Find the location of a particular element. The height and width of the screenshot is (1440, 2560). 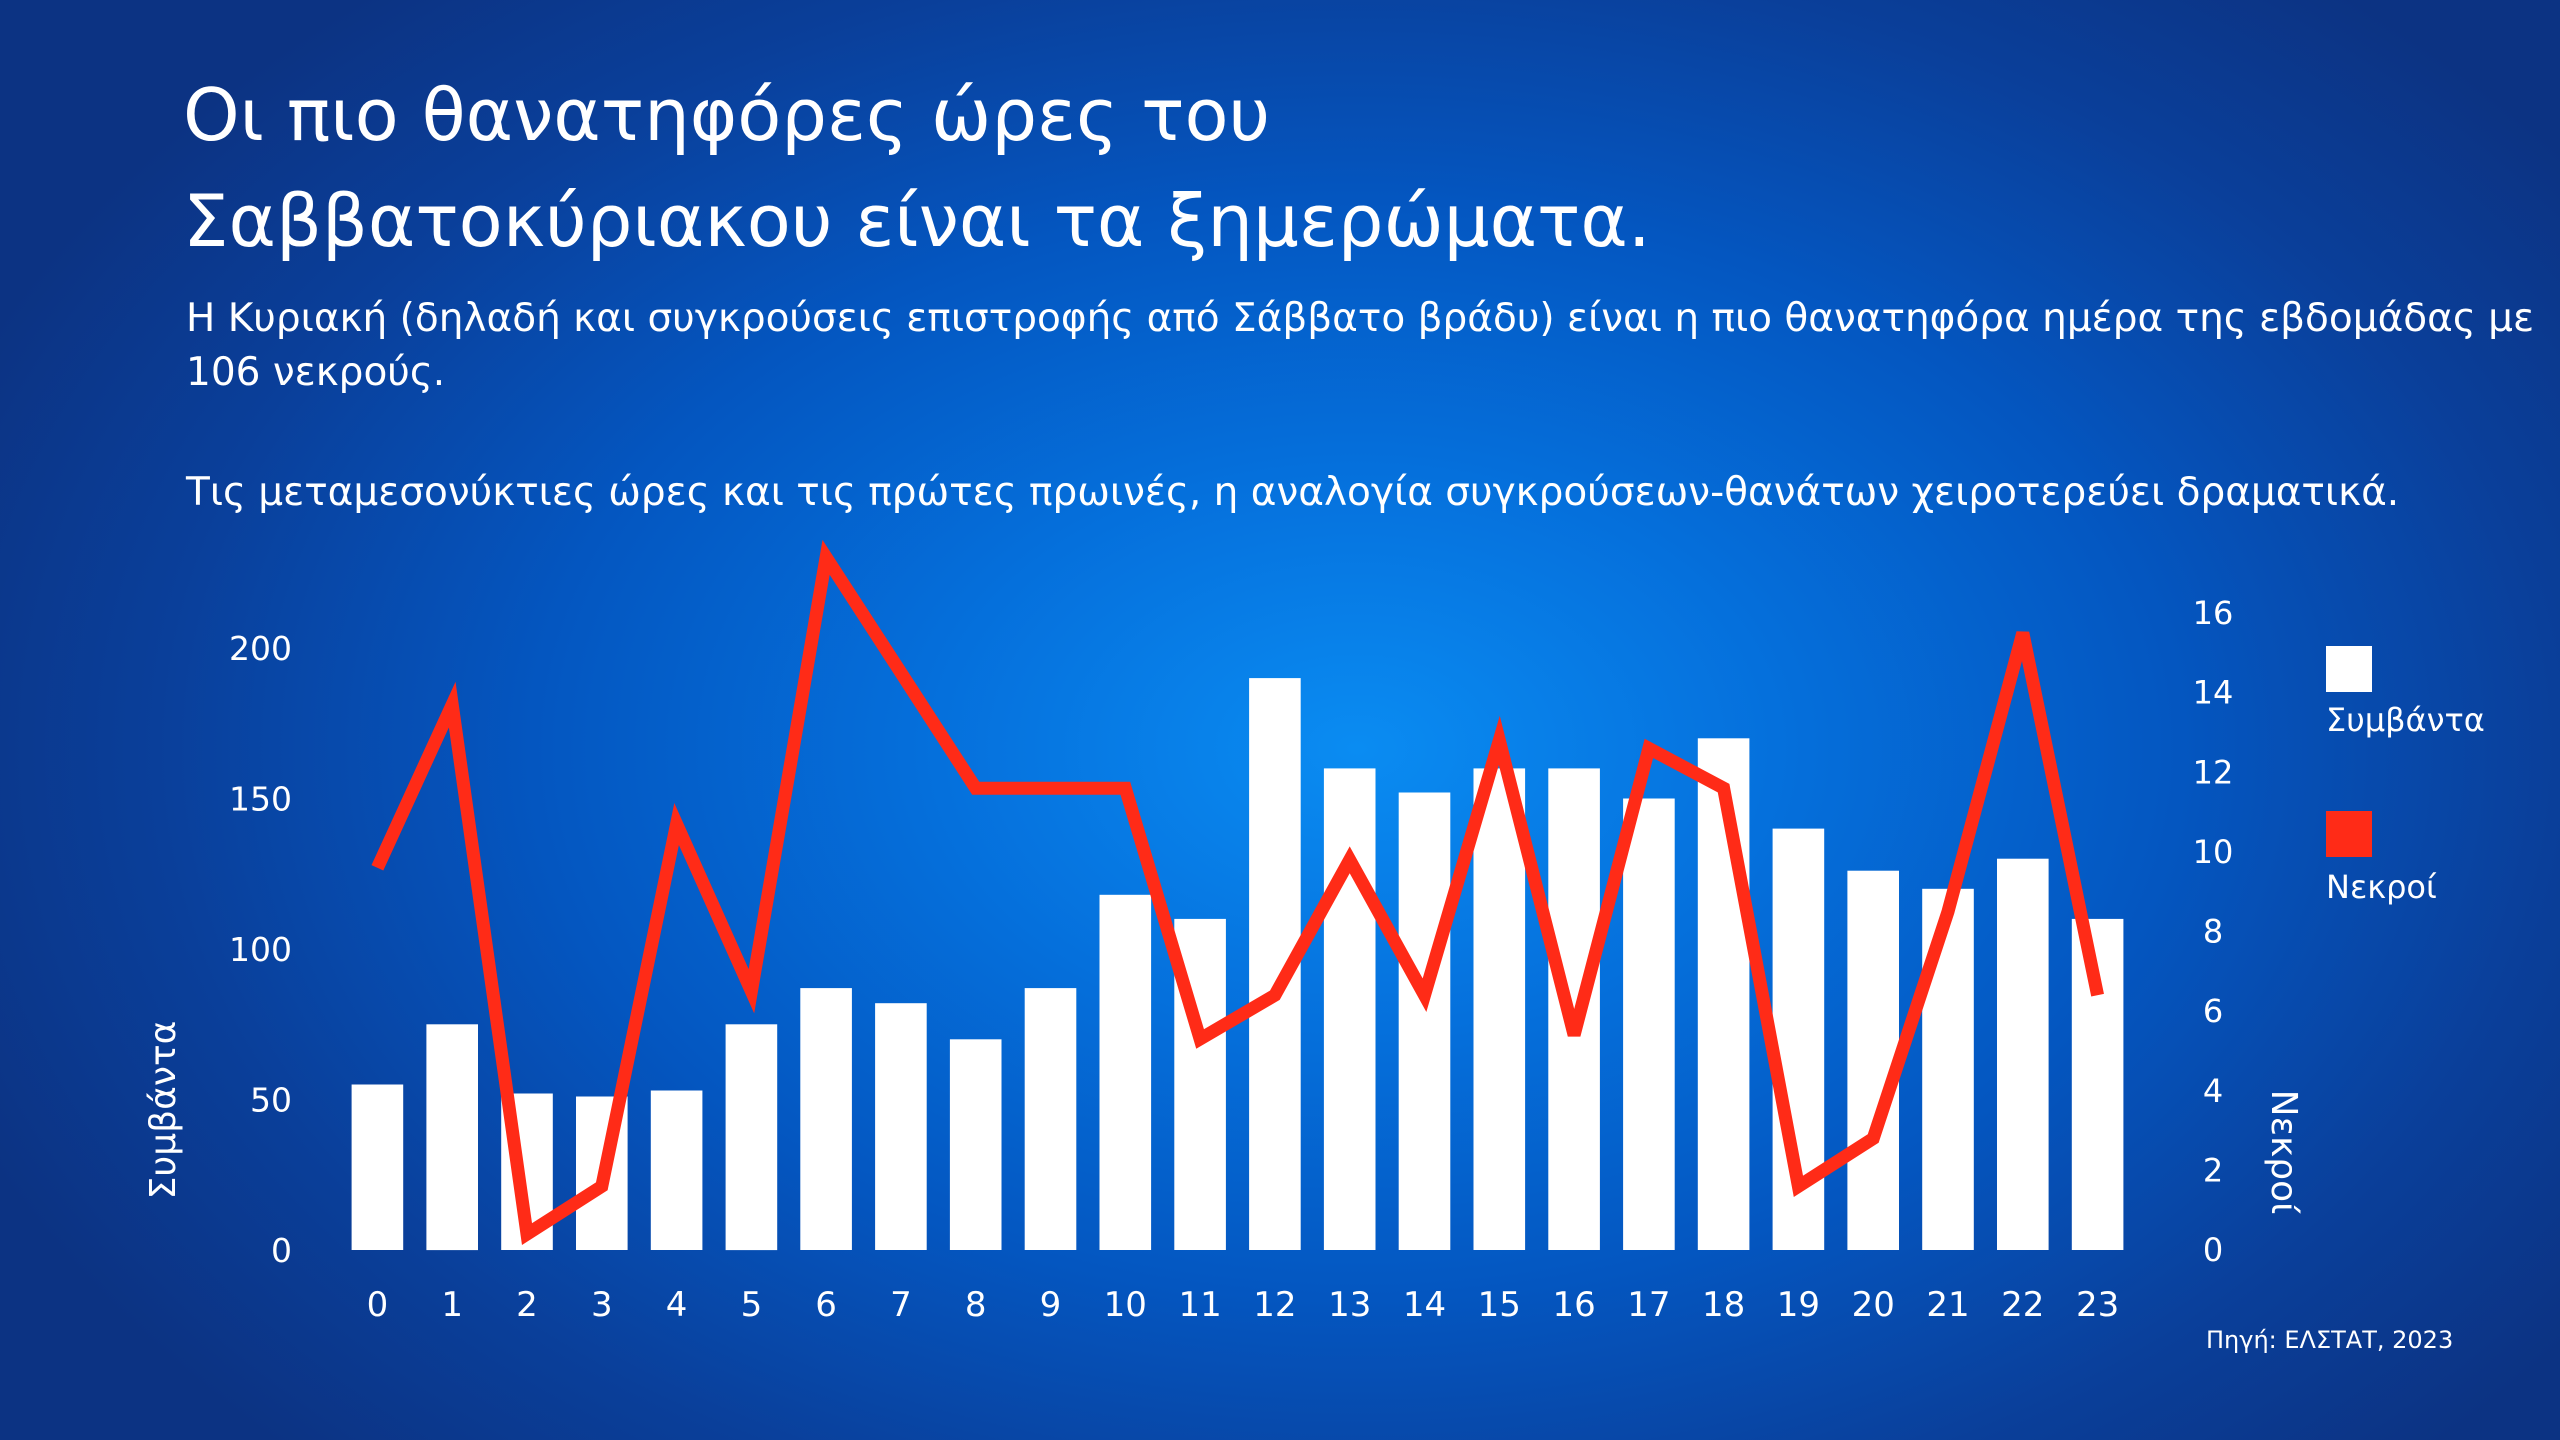

y-axis-ticks: 0 50 100 150 200 is located at coordinates (260, 949).